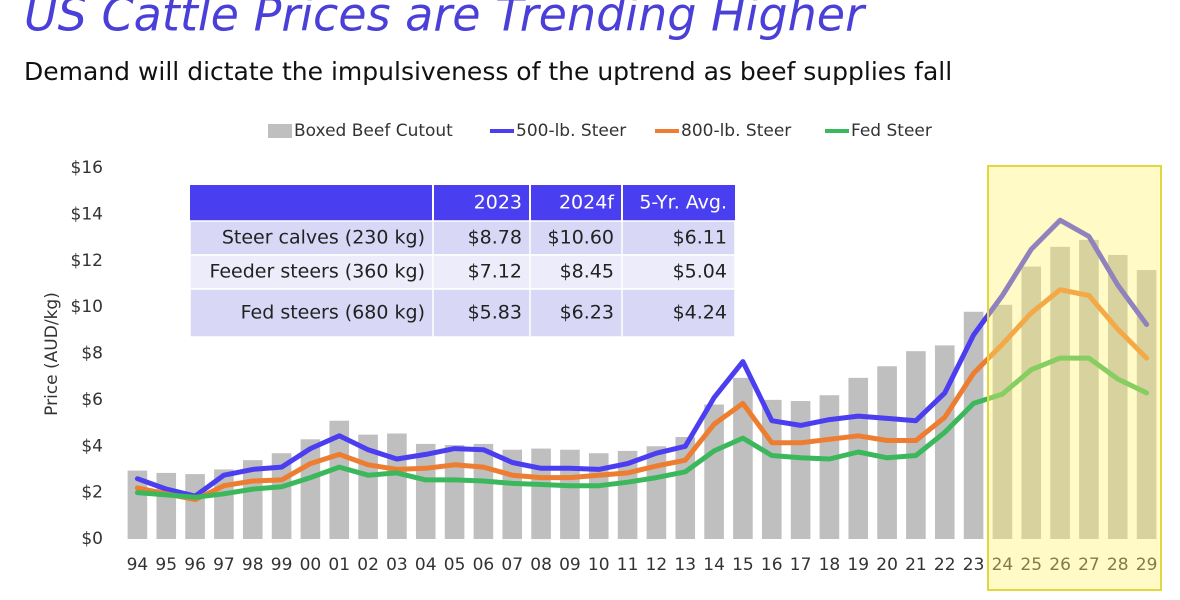  Describe the element at coordinates (772, 565) in the screenshot. I see `x-tick-label: 16` at that location.